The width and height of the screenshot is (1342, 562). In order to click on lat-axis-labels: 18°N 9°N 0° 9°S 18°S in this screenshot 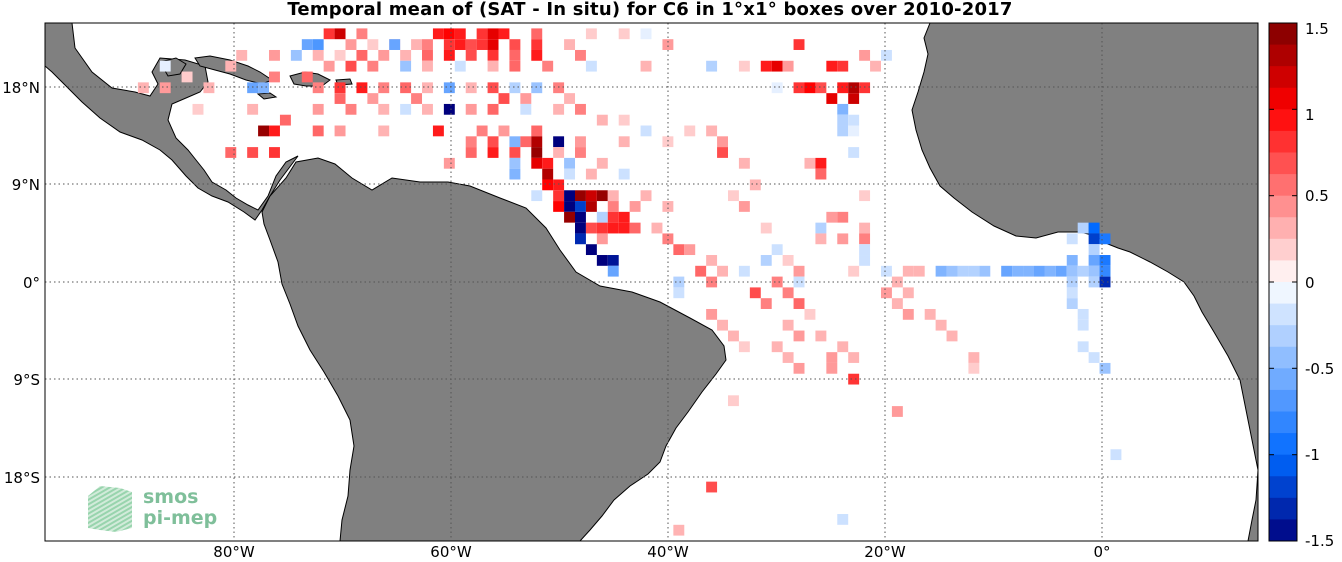, I will do `click(21, 283)`.